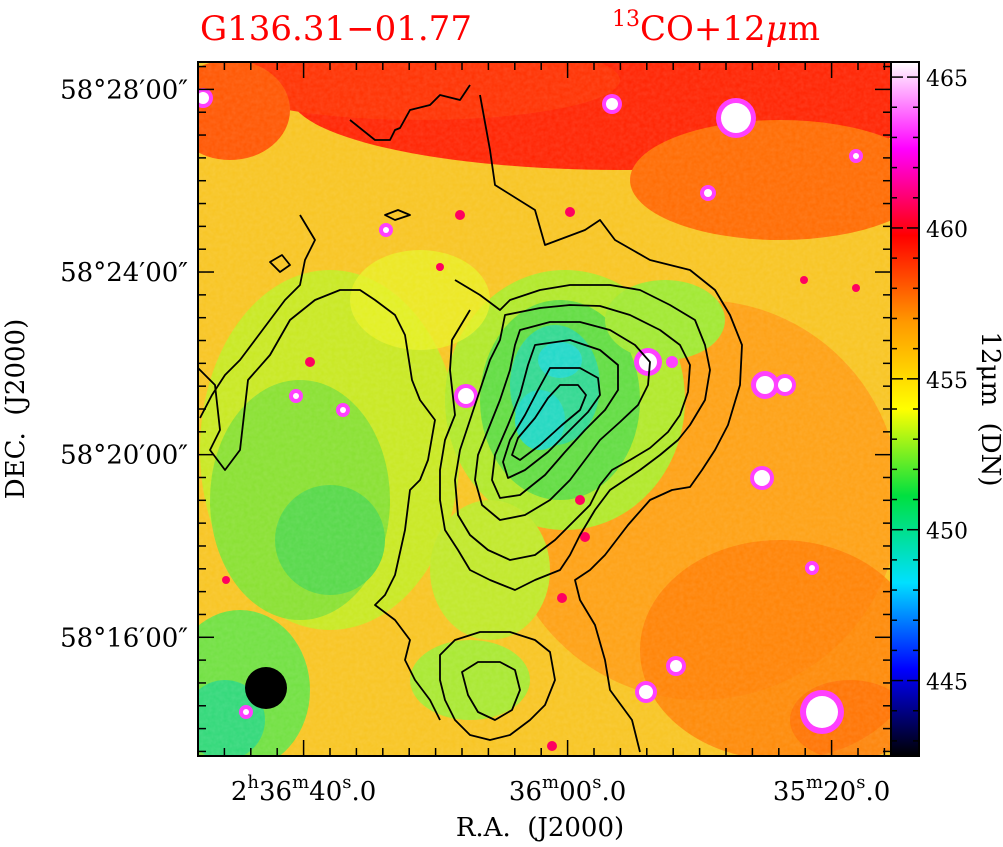 This screenshot has height=847, width=1003. I want to click on chart-title: G136.31−01.77, so click(336, 29).